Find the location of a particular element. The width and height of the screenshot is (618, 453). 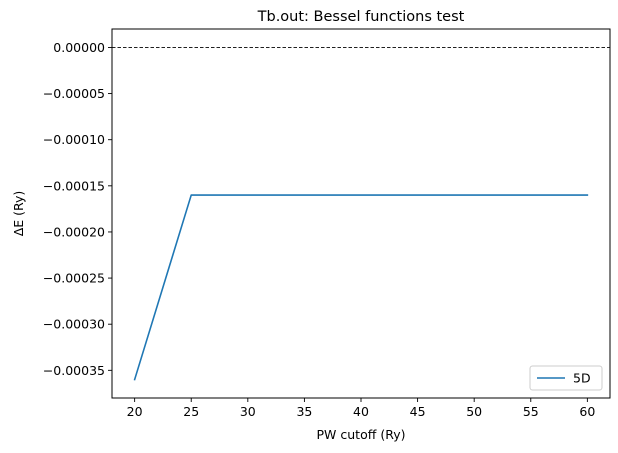

x-tick-label: 55 is located at coordinates (531, 411).